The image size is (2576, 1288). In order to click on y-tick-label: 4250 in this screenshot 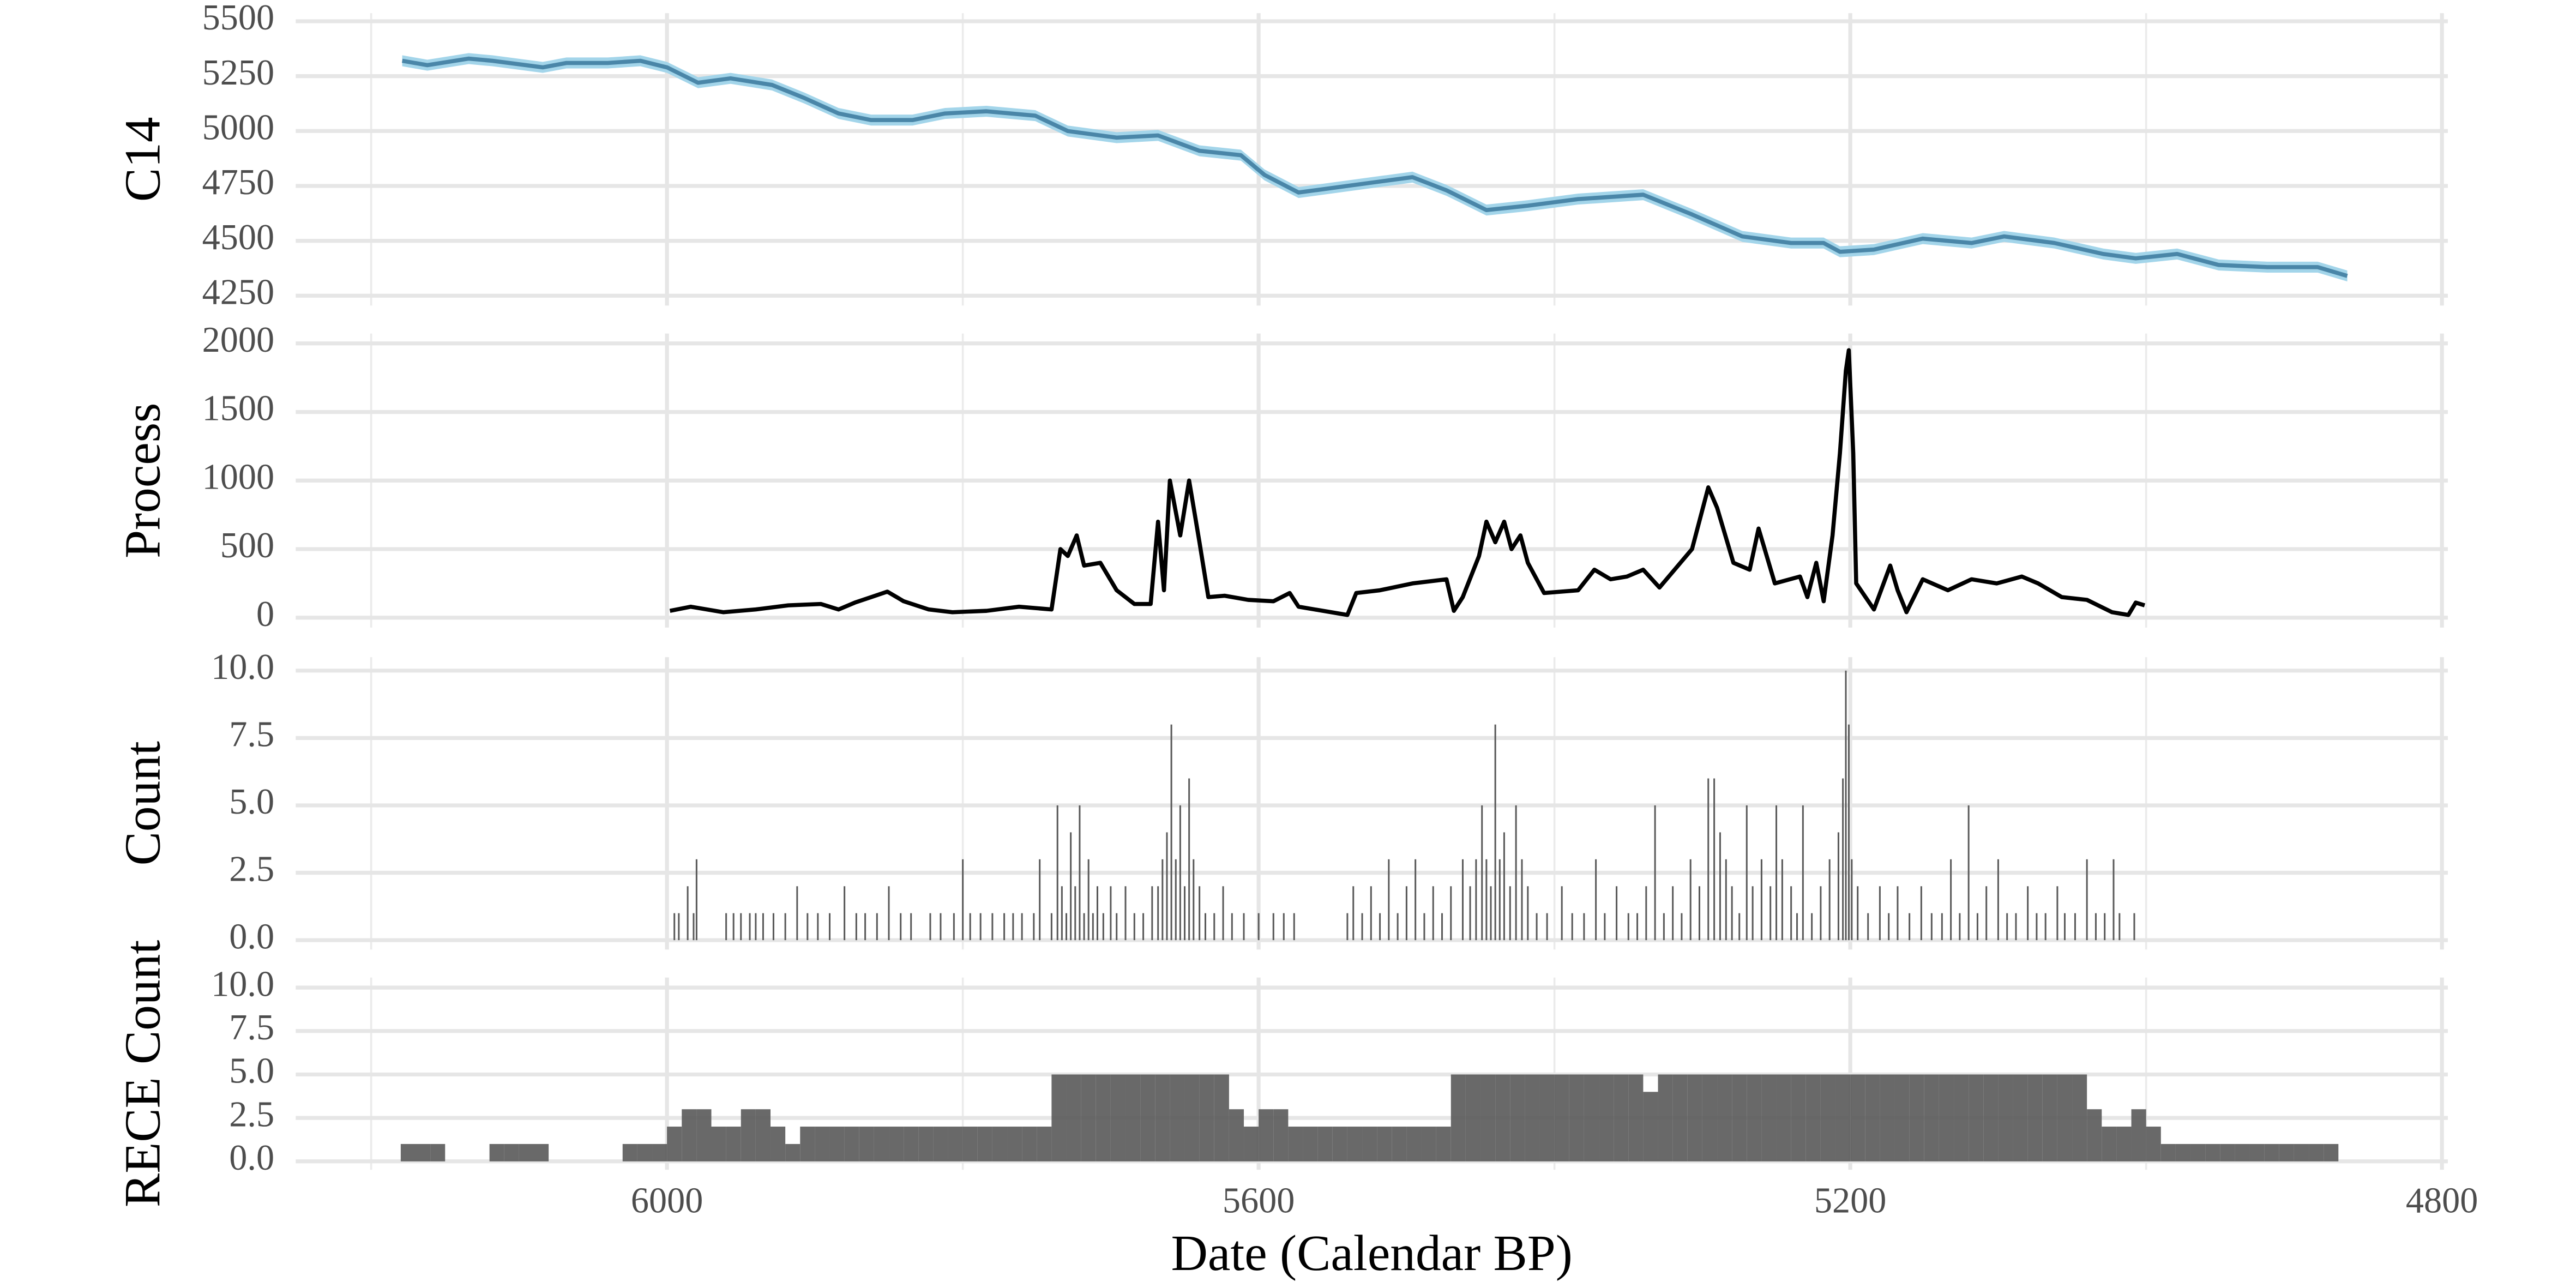, I will do `click(238, 292)`.